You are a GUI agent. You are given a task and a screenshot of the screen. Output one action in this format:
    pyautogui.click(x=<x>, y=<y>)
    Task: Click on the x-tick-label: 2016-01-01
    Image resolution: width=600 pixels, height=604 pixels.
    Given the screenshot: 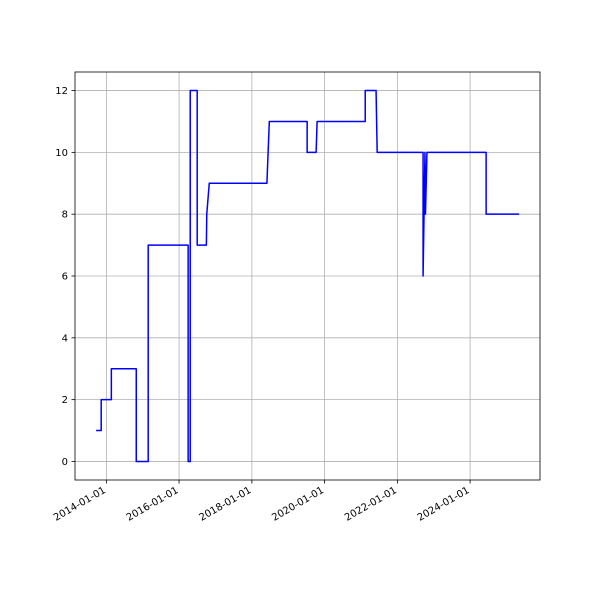 What is the action you would take?
    pyautogui.click(x=153, y=504)
    